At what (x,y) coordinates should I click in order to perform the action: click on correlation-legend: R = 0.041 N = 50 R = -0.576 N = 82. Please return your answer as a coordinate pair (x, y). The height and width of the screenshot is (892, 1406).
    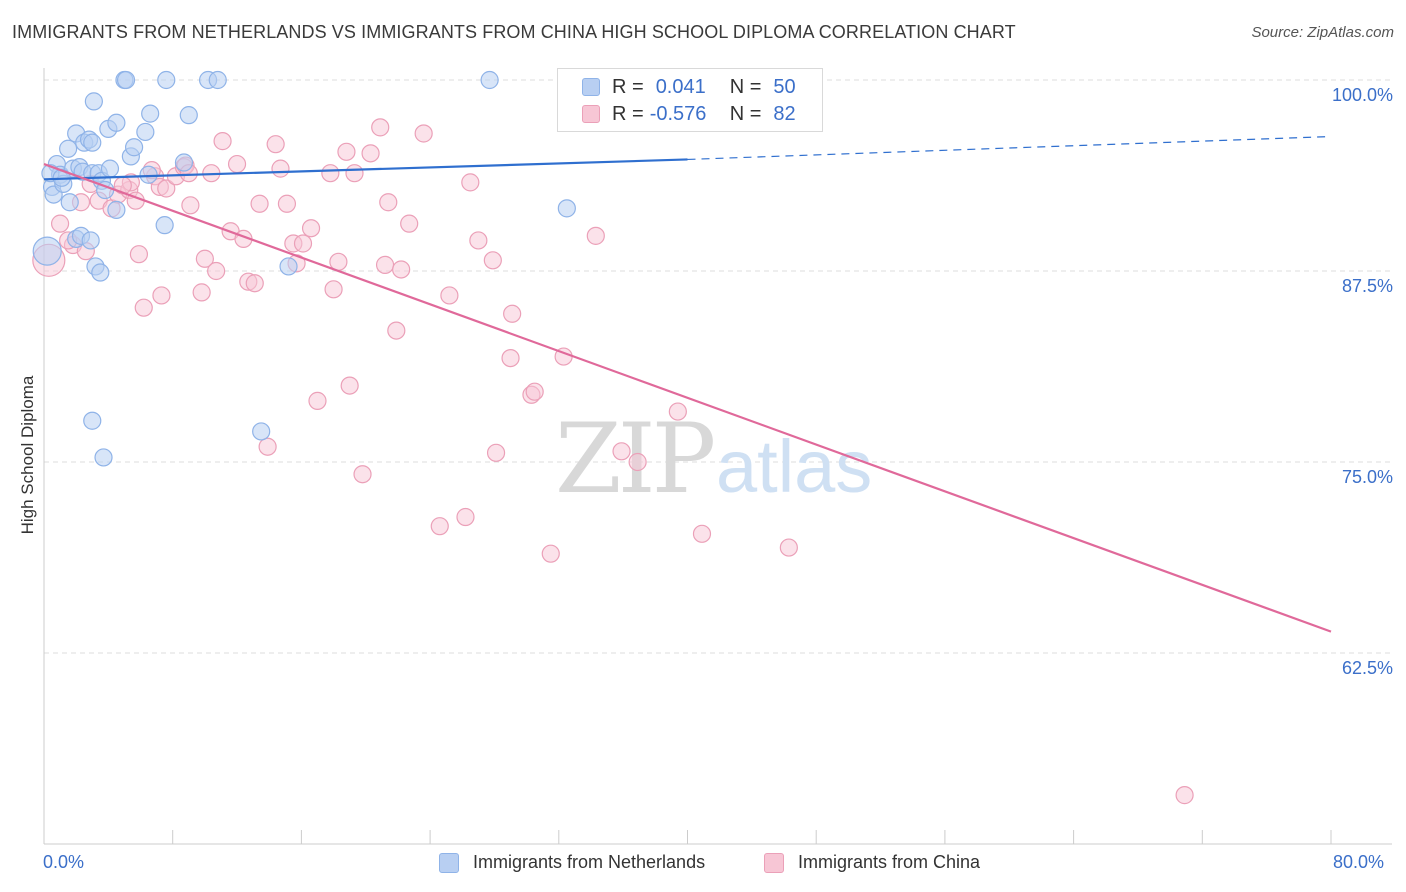
    Looking at the image, I should click on (690, 100).